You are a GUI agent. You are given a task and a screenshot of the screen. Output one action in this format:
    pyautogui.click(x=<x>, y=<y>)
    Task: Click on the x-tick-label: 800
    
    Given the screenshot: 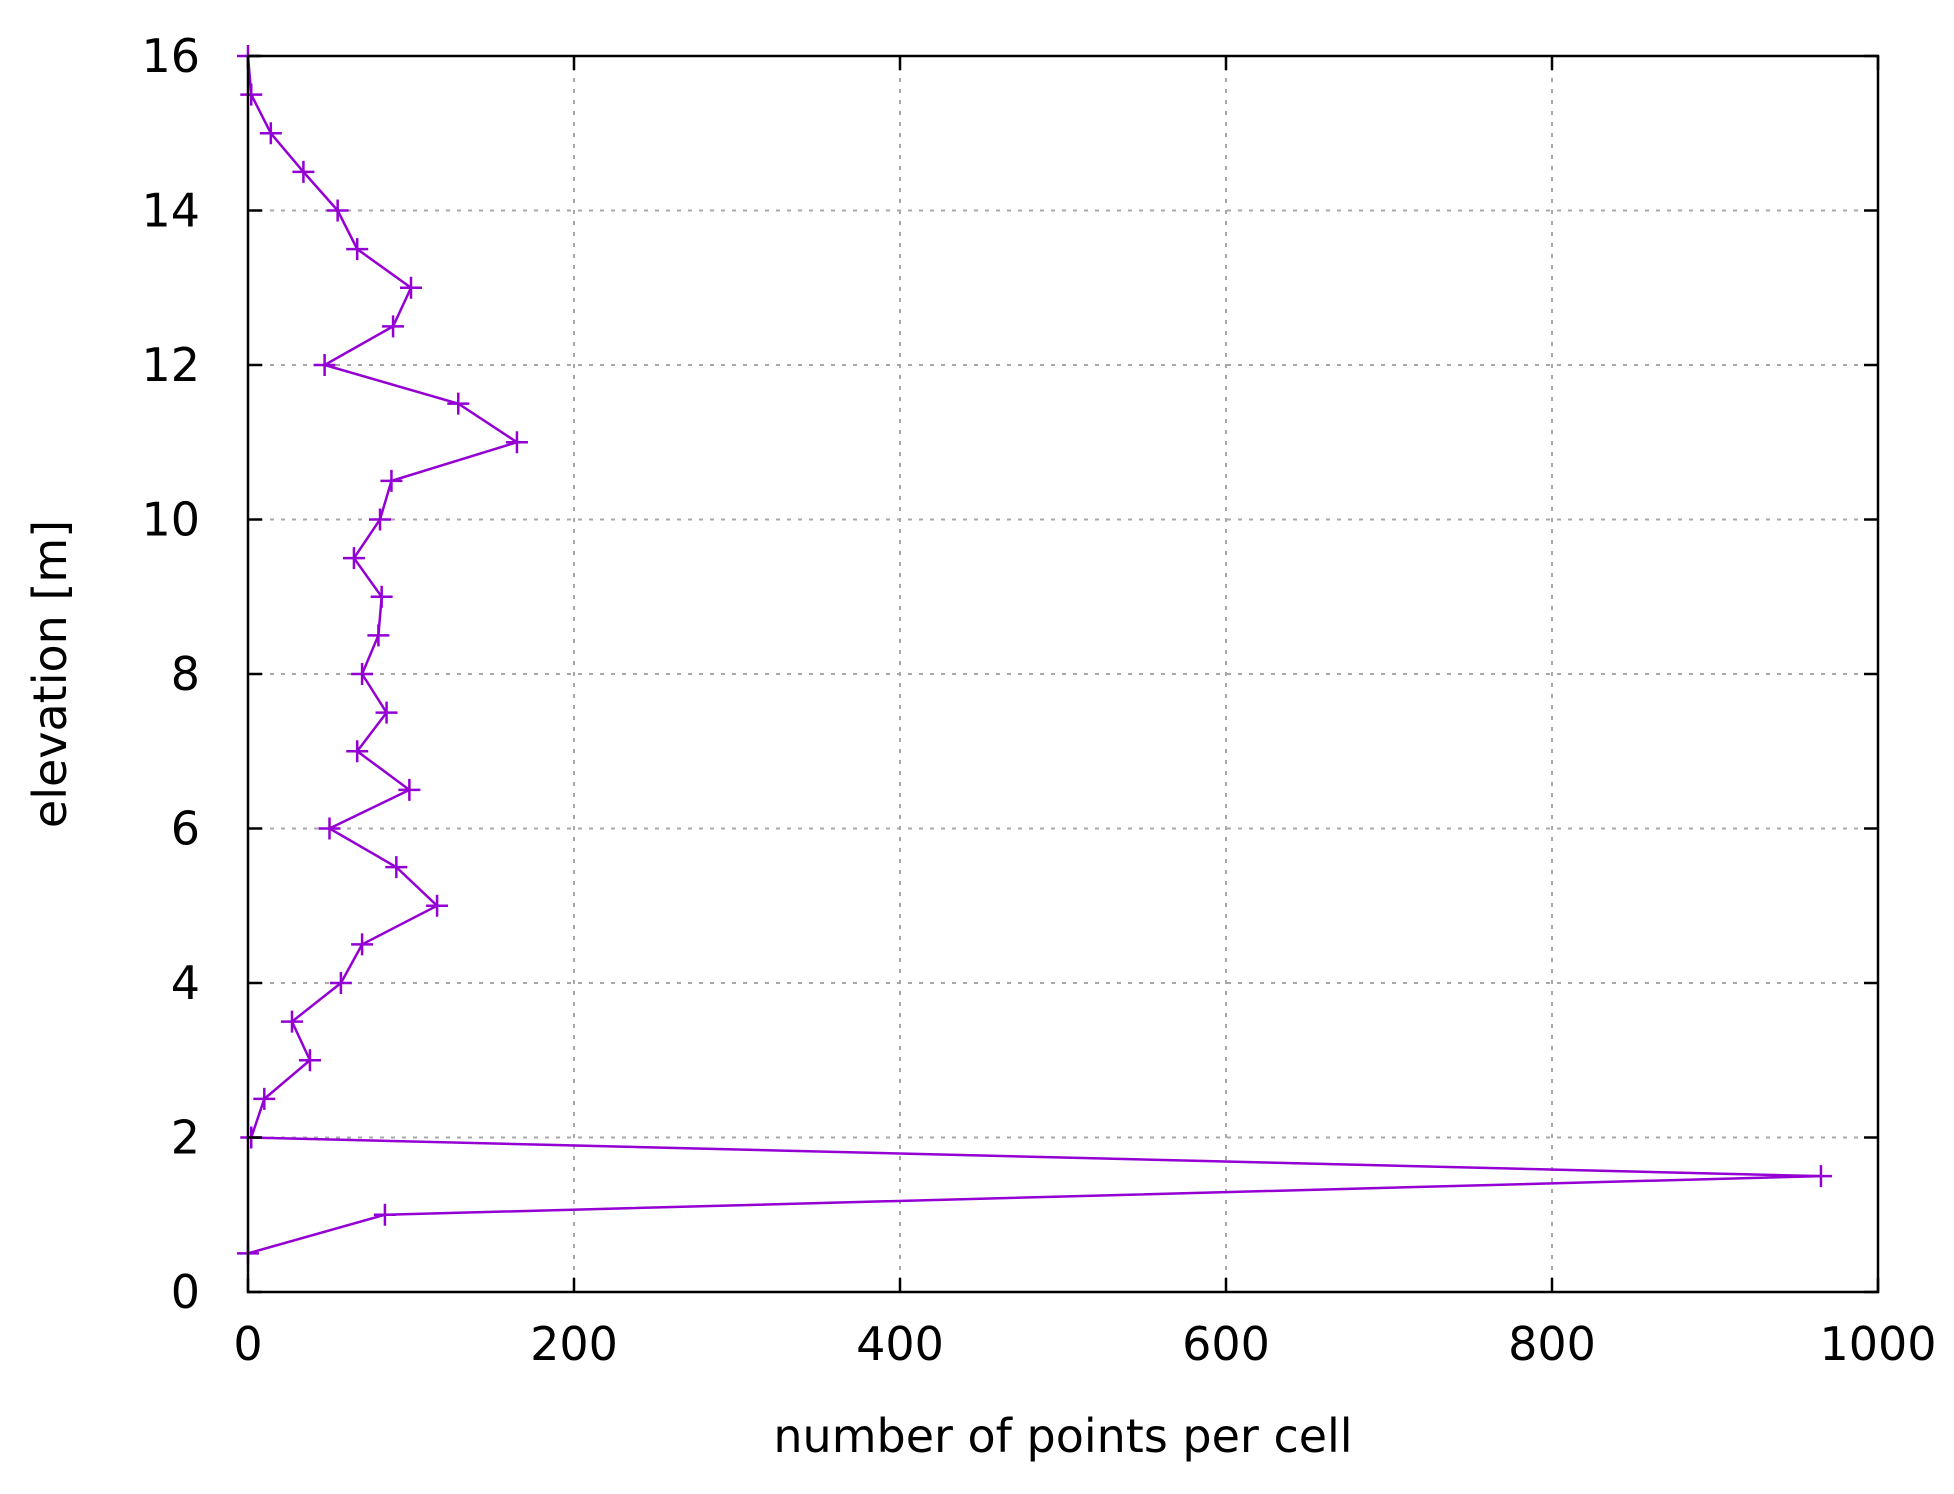 What is the action you would take?
    pyautogui.click(x=1552, y=1344)
    